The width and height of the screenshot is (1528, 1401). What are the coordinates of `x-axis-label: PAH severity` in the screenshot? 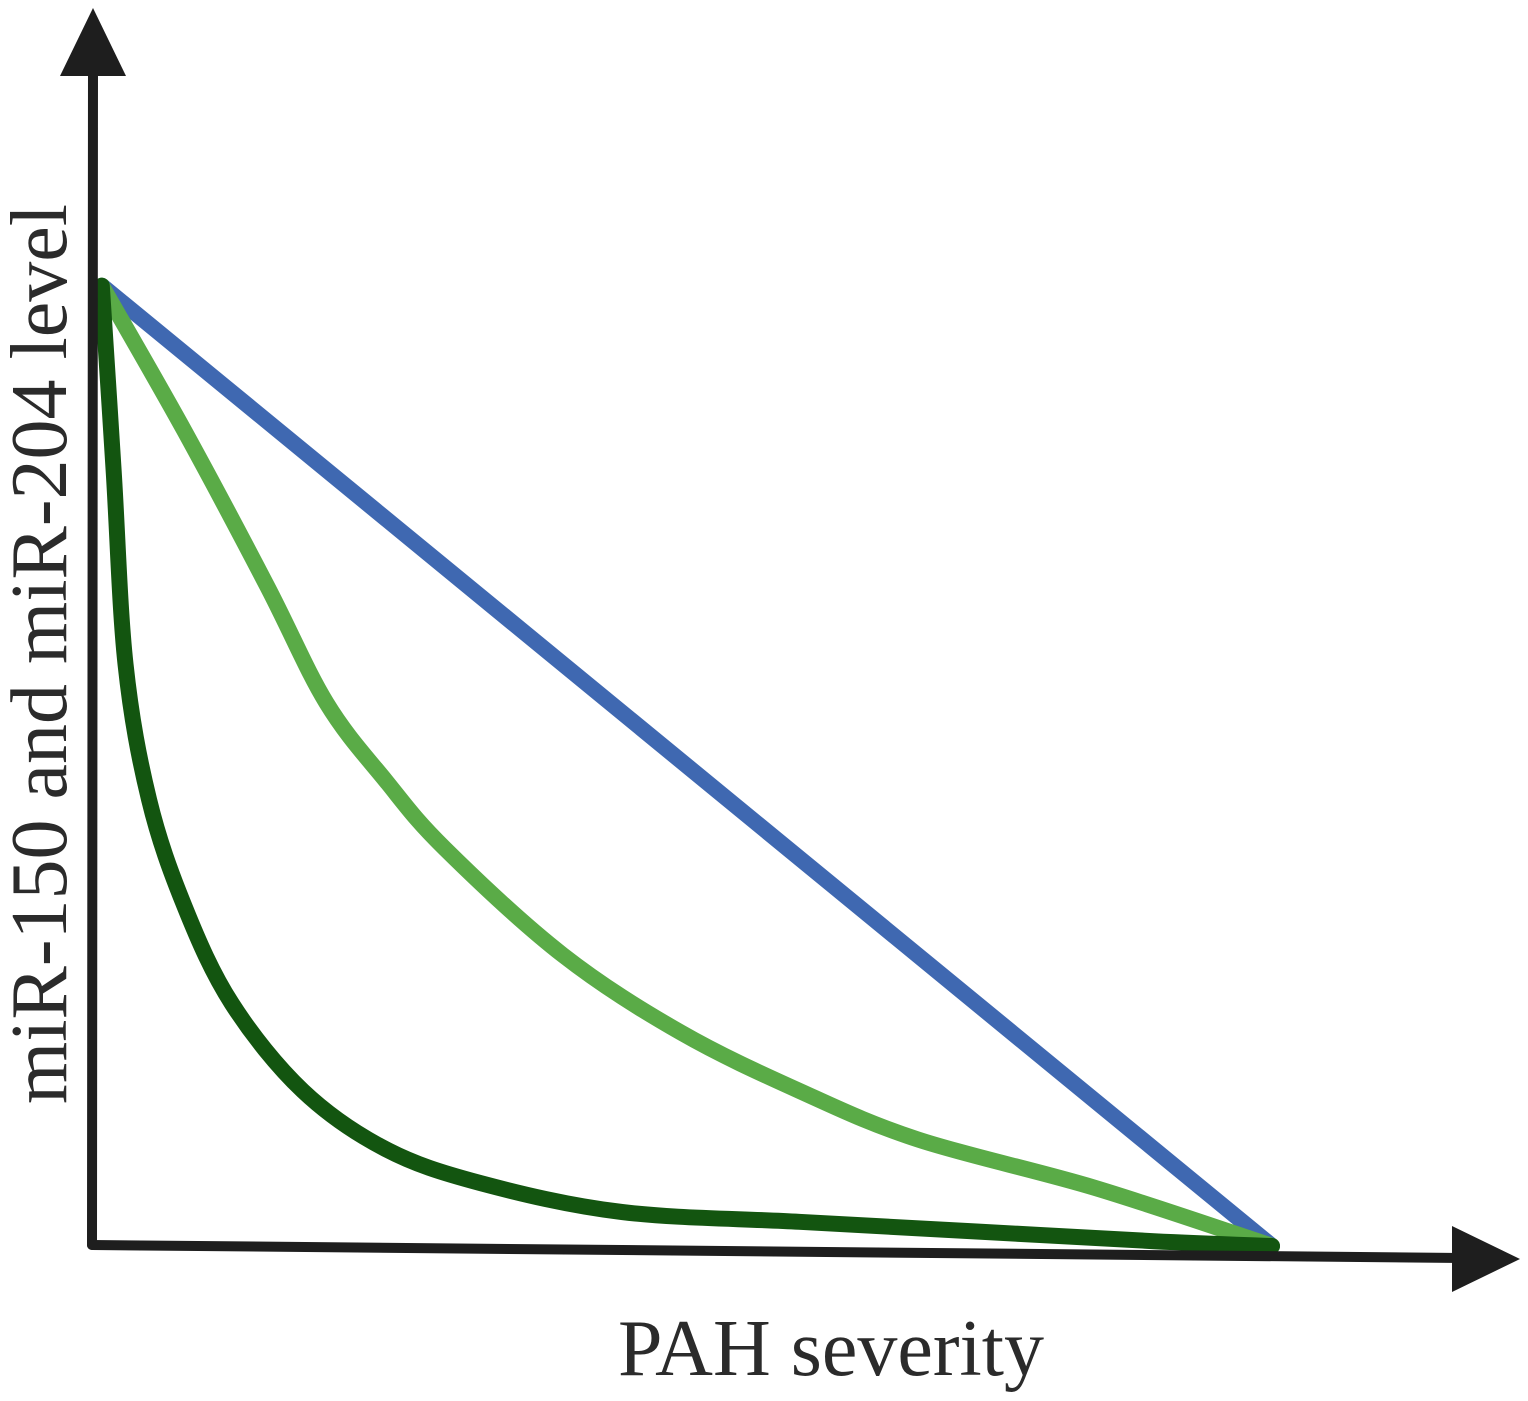 It's located at (831, 1349).